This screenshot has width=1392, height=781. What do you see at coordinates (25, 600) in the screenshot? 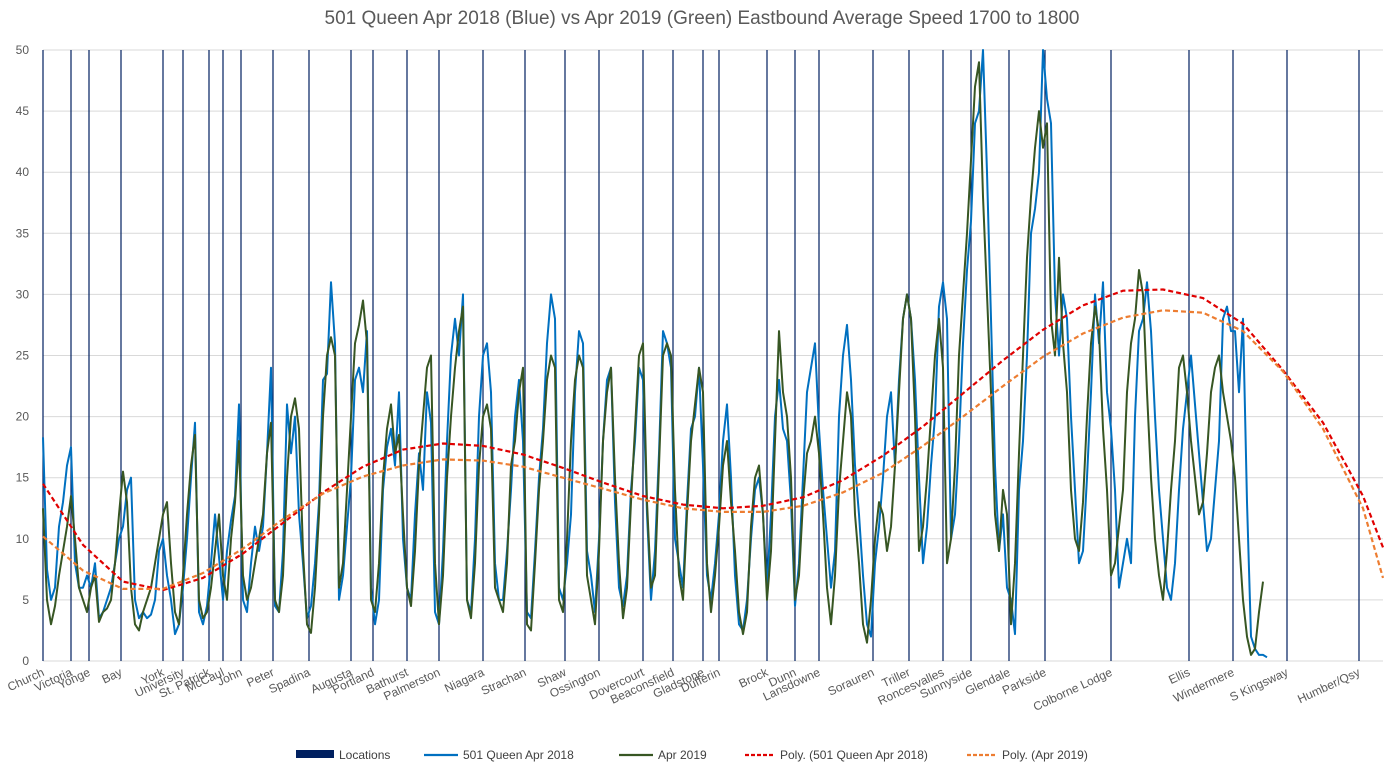
I see `y-tick-label: 5` at bounding box center [25, 600].